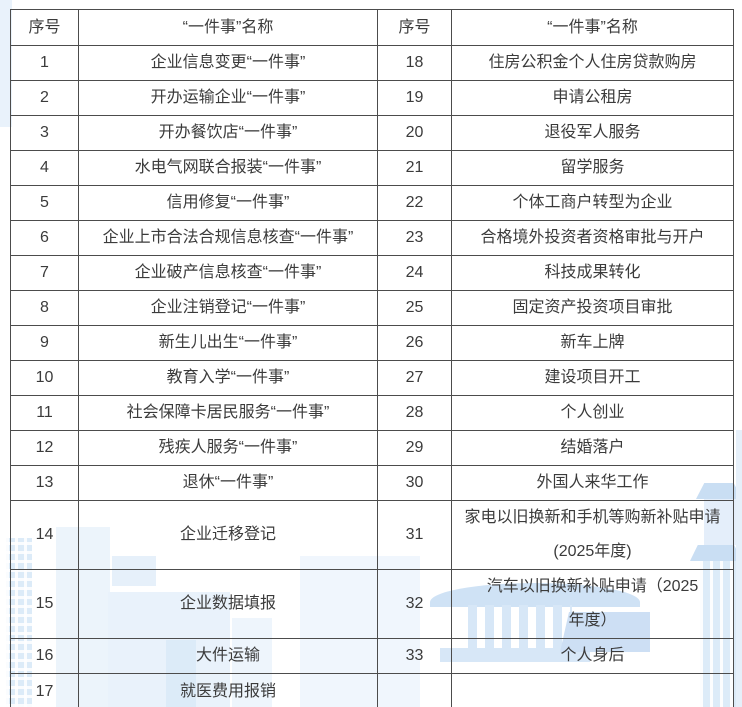  I want to click on table-row: 5 信用修复“一件事” 22 个体工商户转型为企业, so click(372, 203).